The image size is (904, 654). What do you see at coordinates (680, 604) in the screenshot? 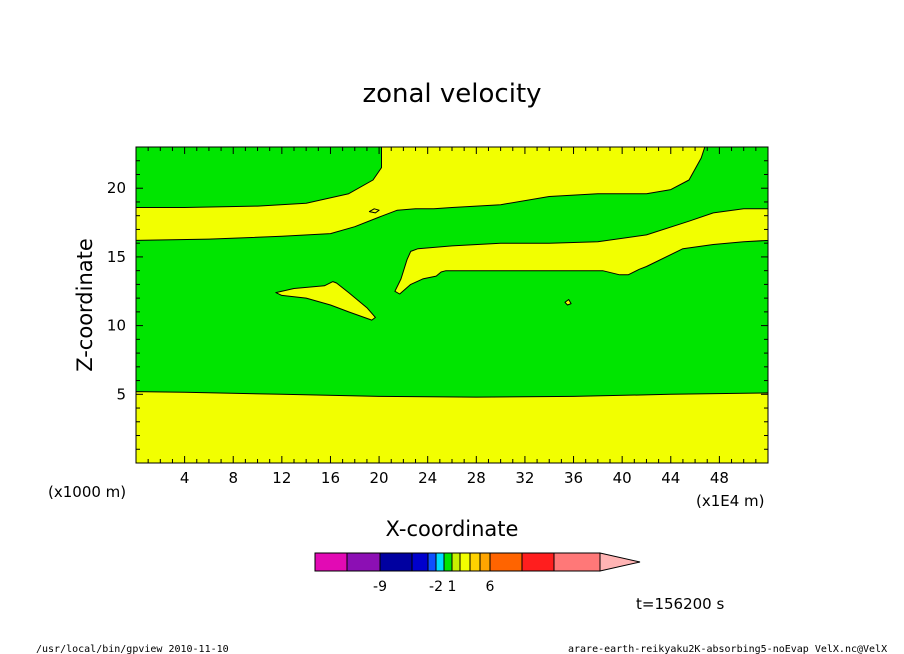
I see `time-label: t=156200 s` at bounding box center [680, 604].